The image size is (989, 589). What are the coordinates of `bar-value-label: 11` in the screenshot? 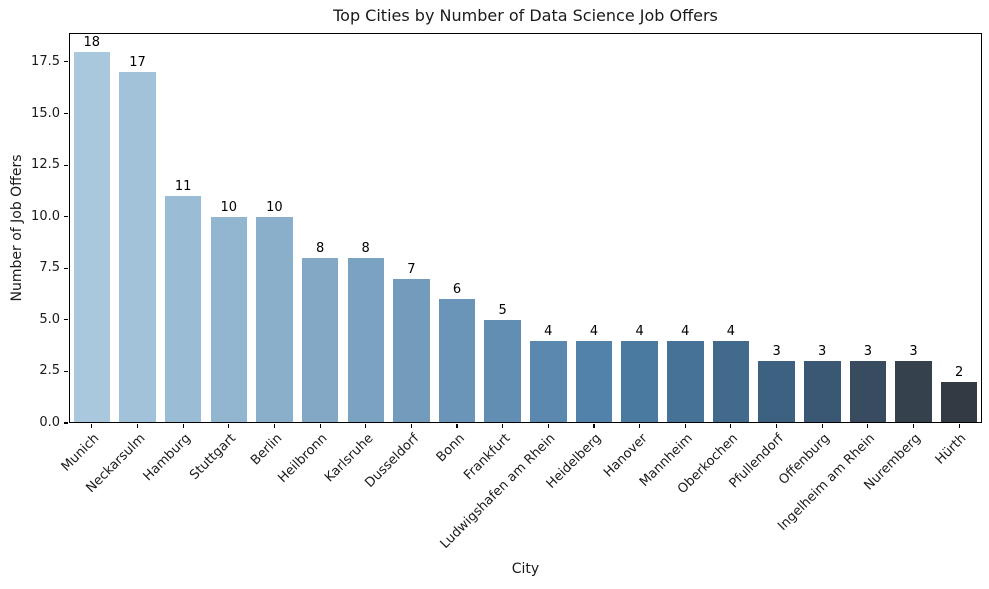 It's located at (183, 186).